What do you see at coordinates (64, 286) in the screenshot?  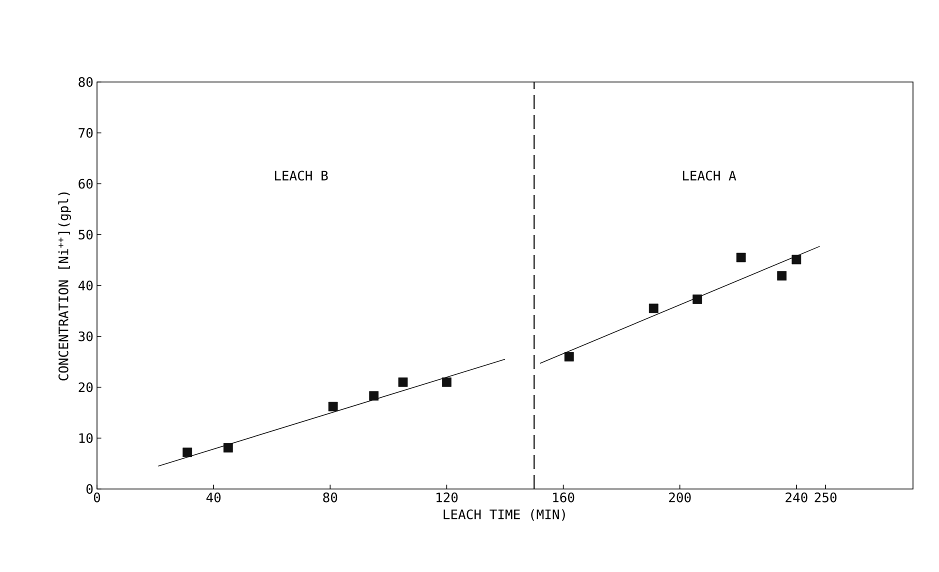 I see `y-axis-title: CONCENTRATION [Ni$^{++}$](gpl)` at bounding box center [64, 286].